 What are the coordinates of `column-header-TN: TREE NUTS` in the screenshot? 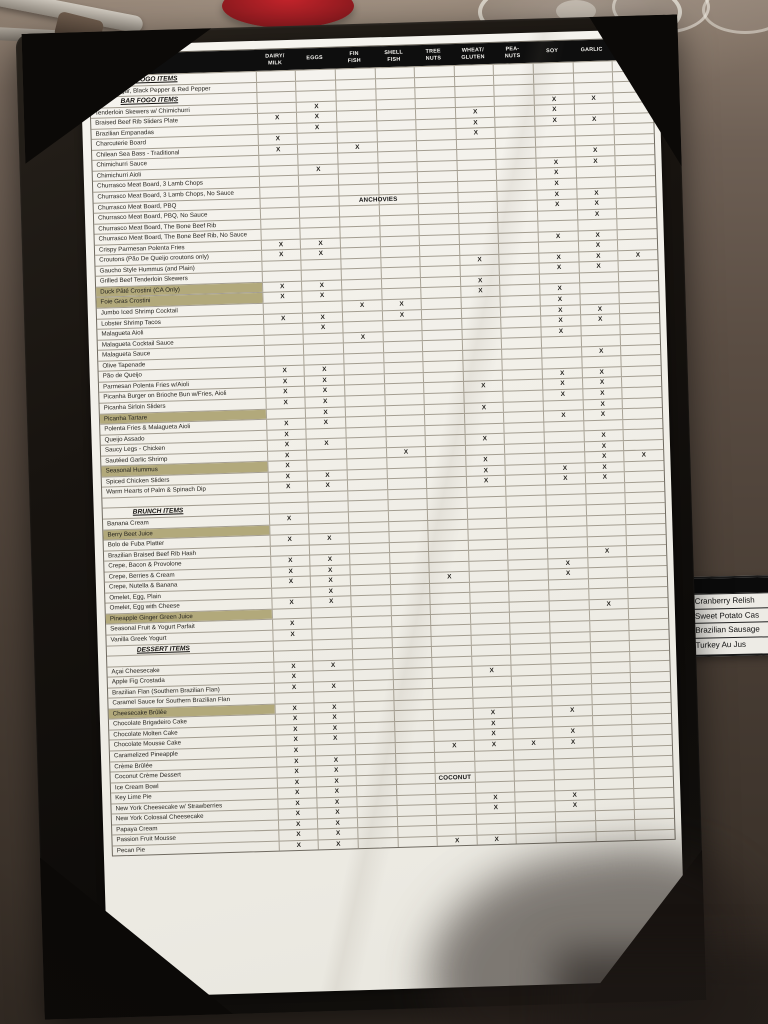 It's located at (433, 55).